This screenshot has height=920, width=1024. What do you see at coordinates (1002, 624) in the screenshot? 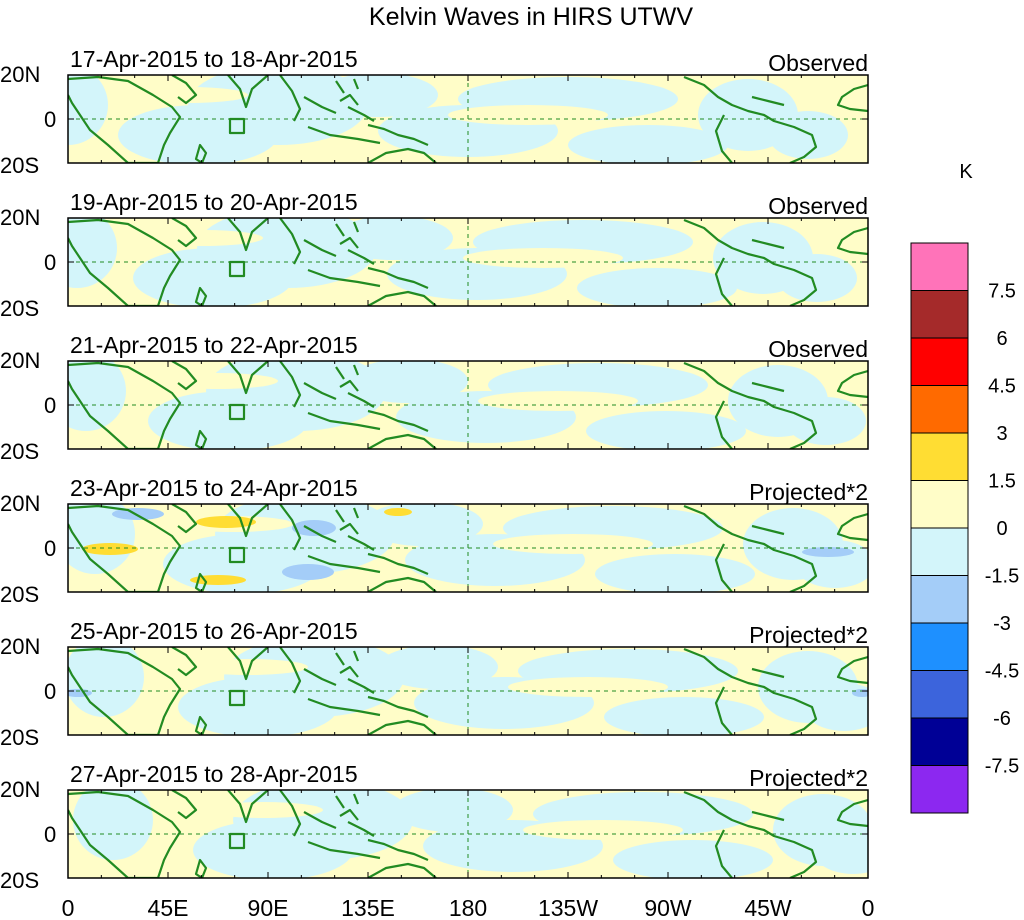
I see `colorbar-level-label: -3` at bounding box center [1002, 624].